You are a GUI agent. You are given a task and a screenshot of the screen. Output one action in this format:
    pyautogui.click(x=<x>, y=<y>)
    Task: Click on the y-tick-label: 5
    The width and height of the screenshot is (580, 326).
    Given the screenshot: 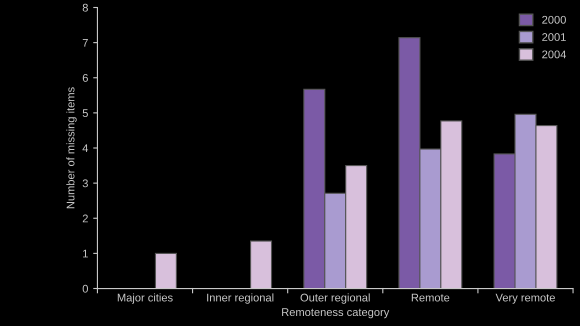 What is the action you would take?
    pyautogui.click(x=85, y=113)
    